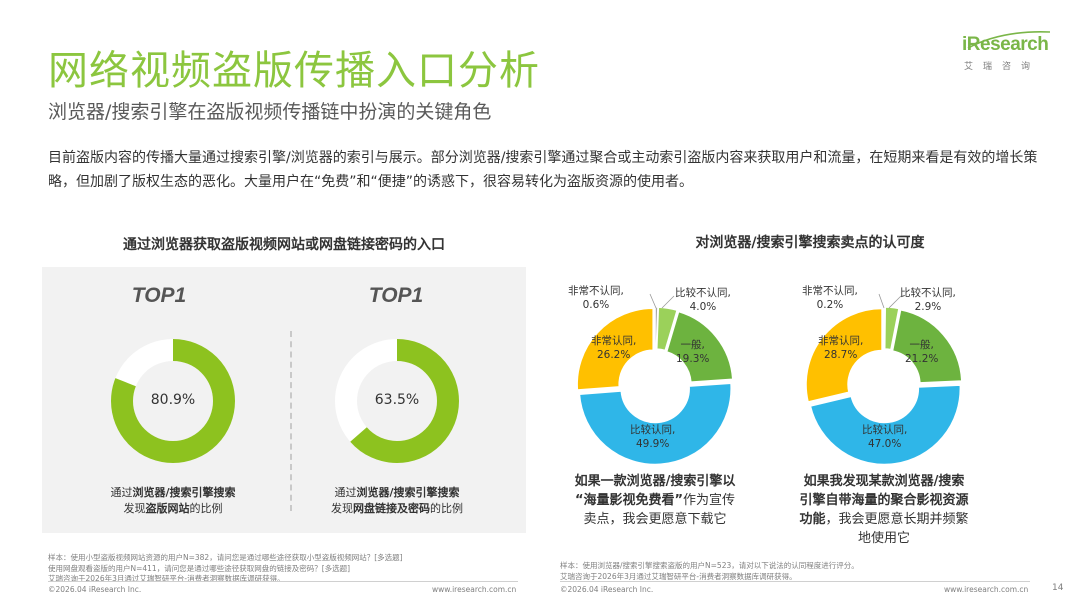  Describe the element at coordinates (655, 500) in the screenshot. I see `pie-caption-free-videos: 如果一款浏览器/搜索引擎以 “海量影视免费看”作为宣传 卖点，我会更愿意下载它` at that location.